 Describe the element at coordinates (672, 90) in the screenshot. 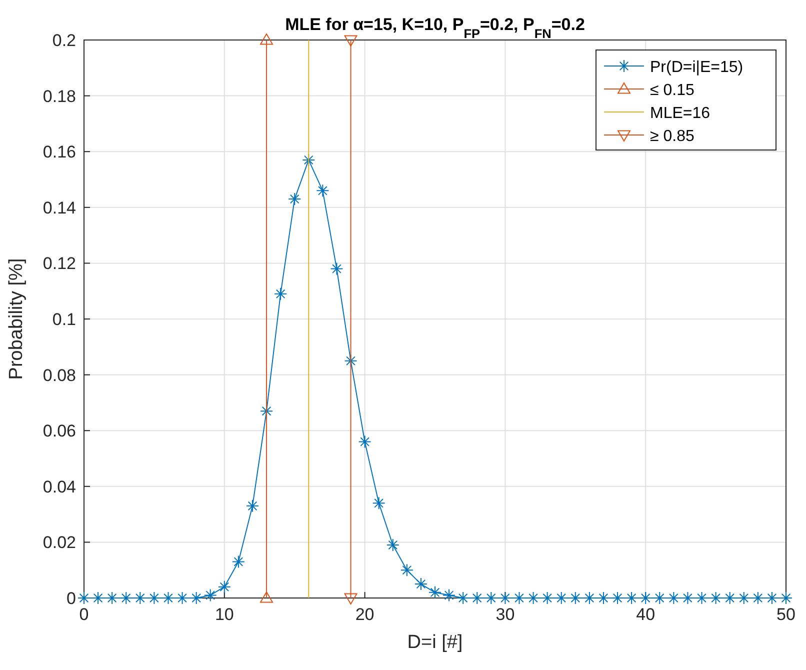

I see `legend-label: ≤ 0.15` at that location.